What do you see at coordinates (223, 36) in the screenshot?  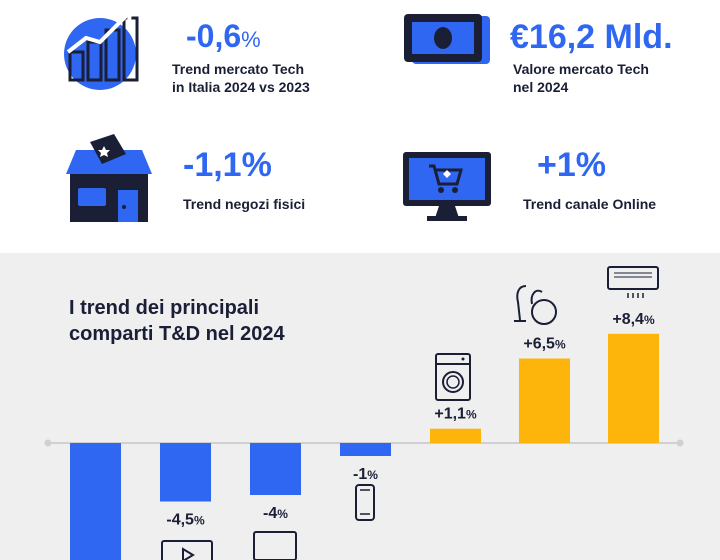 I see `kpi-market-trend-value: -0,6%` at bounding box center [223, 36].